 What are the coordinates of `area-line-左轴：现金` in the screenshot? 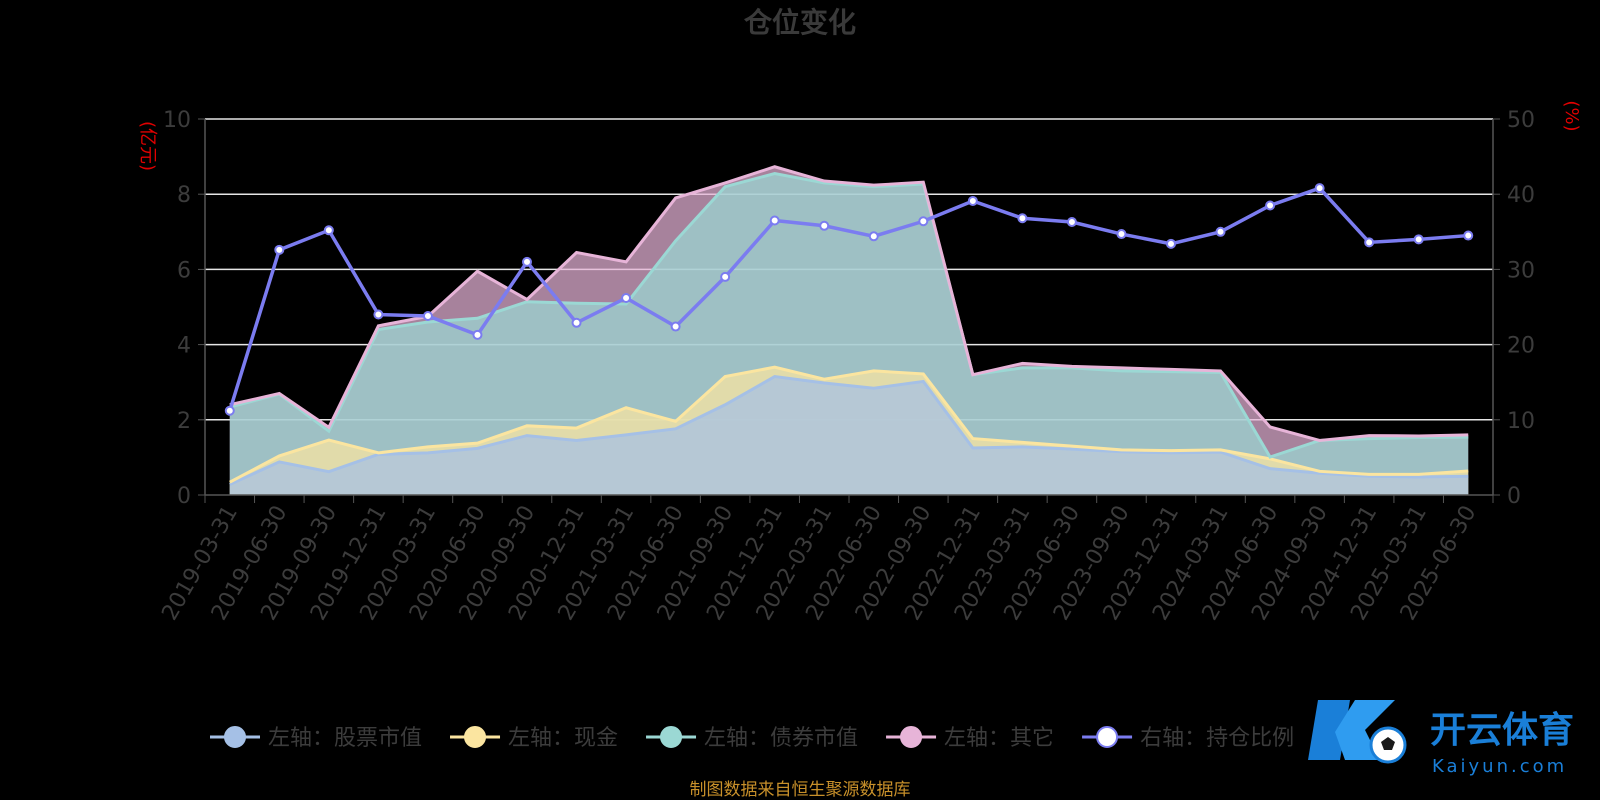 It's located at (849, 424).